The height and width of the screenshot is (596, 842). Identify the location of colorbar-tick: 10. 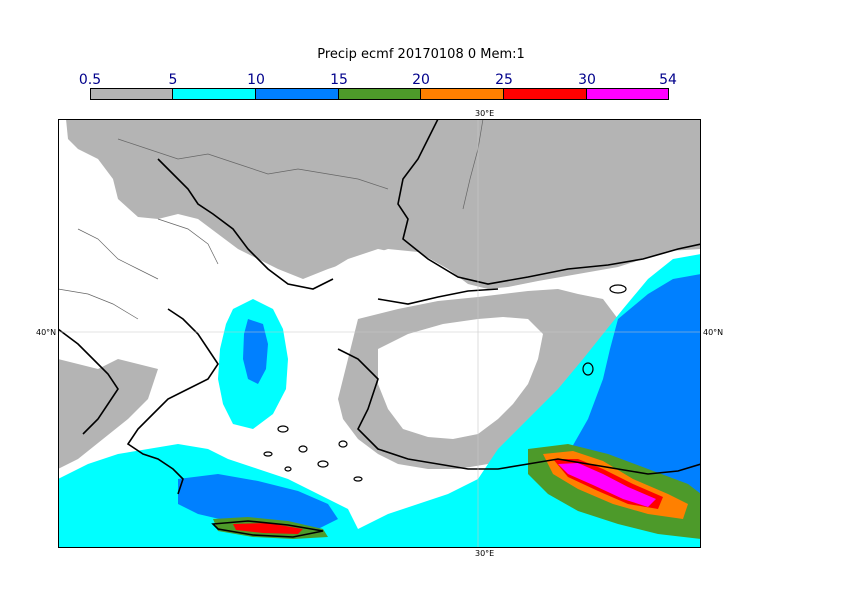
(256, 80).